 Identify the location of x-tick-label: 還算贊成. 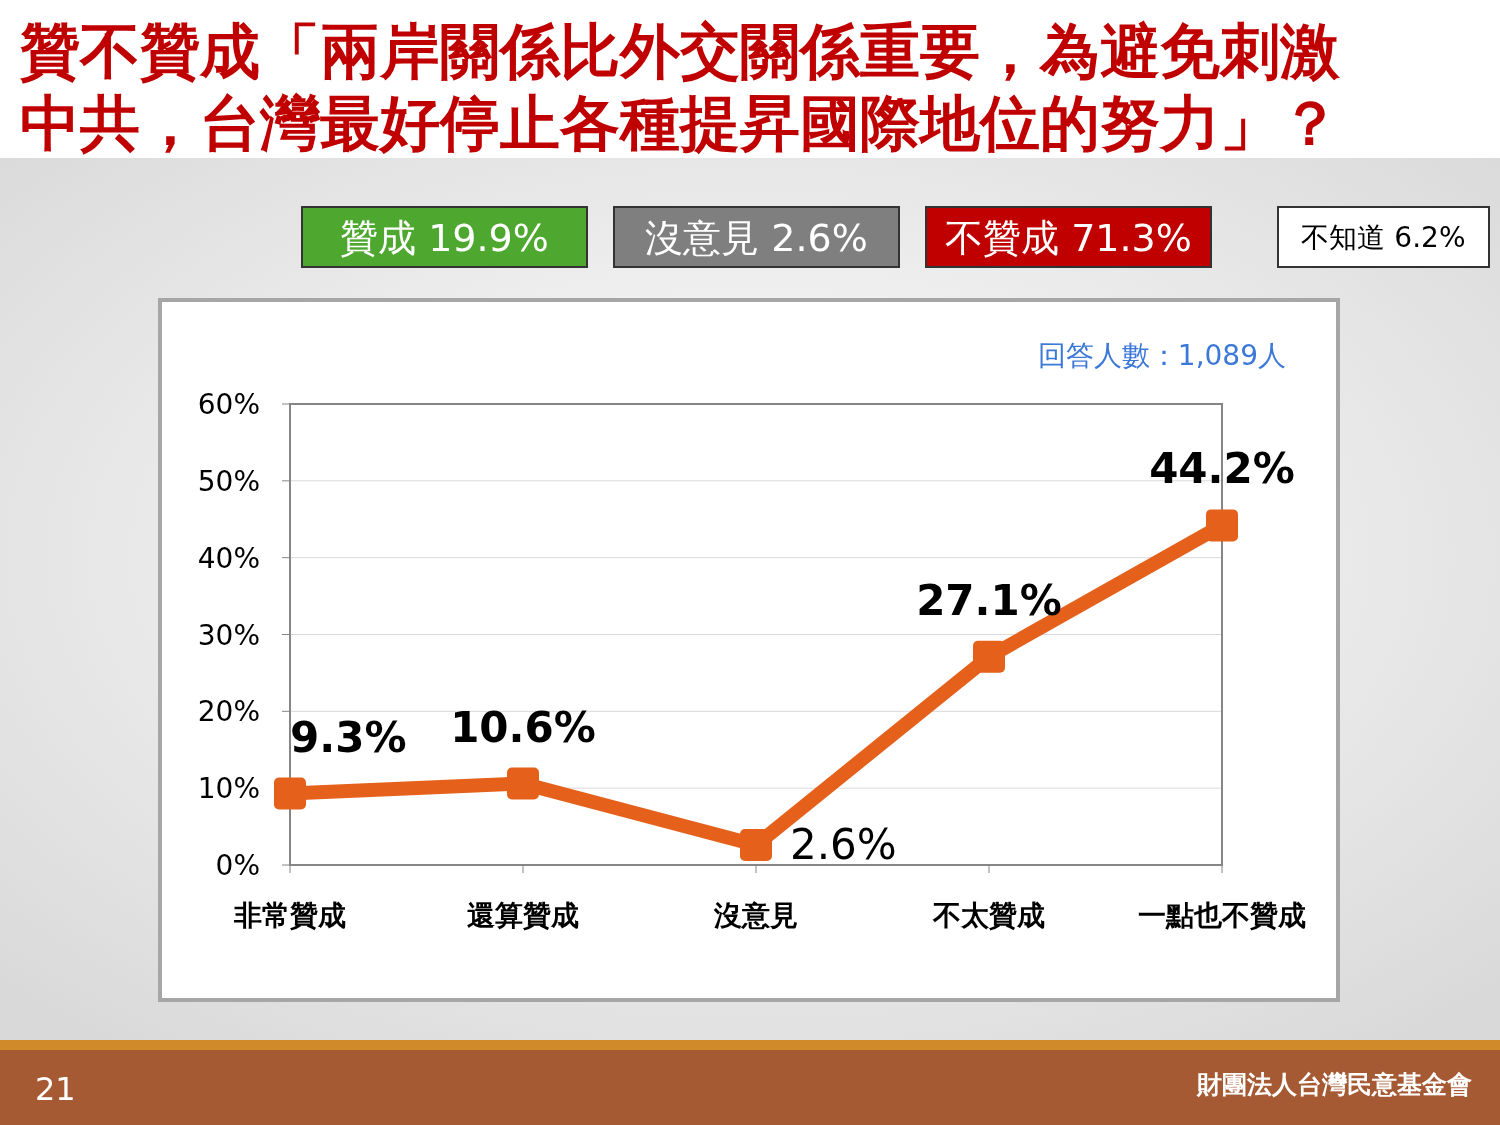
(523, 915).